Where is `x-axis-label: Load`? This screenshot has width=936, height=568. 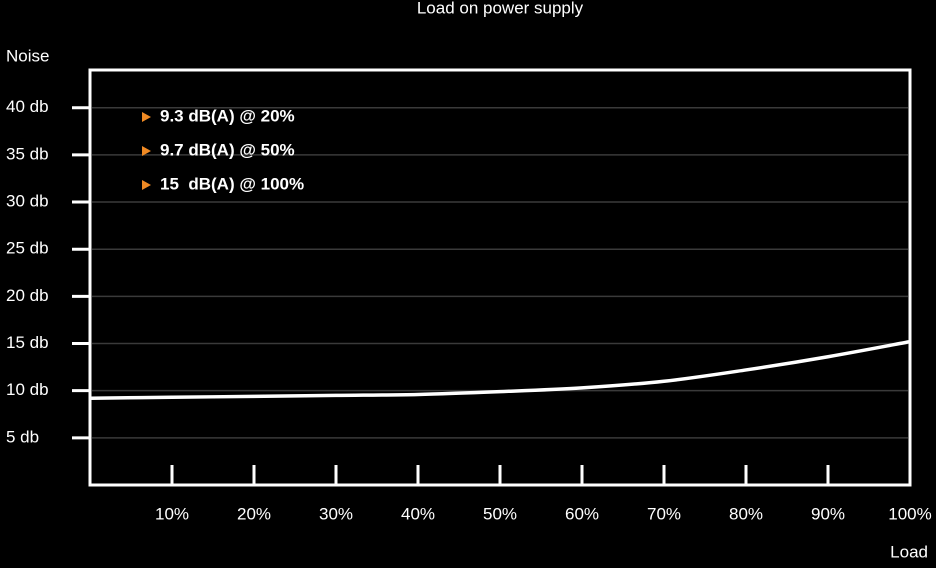 x-axis-label: Load is located at coordinates (909, 551).